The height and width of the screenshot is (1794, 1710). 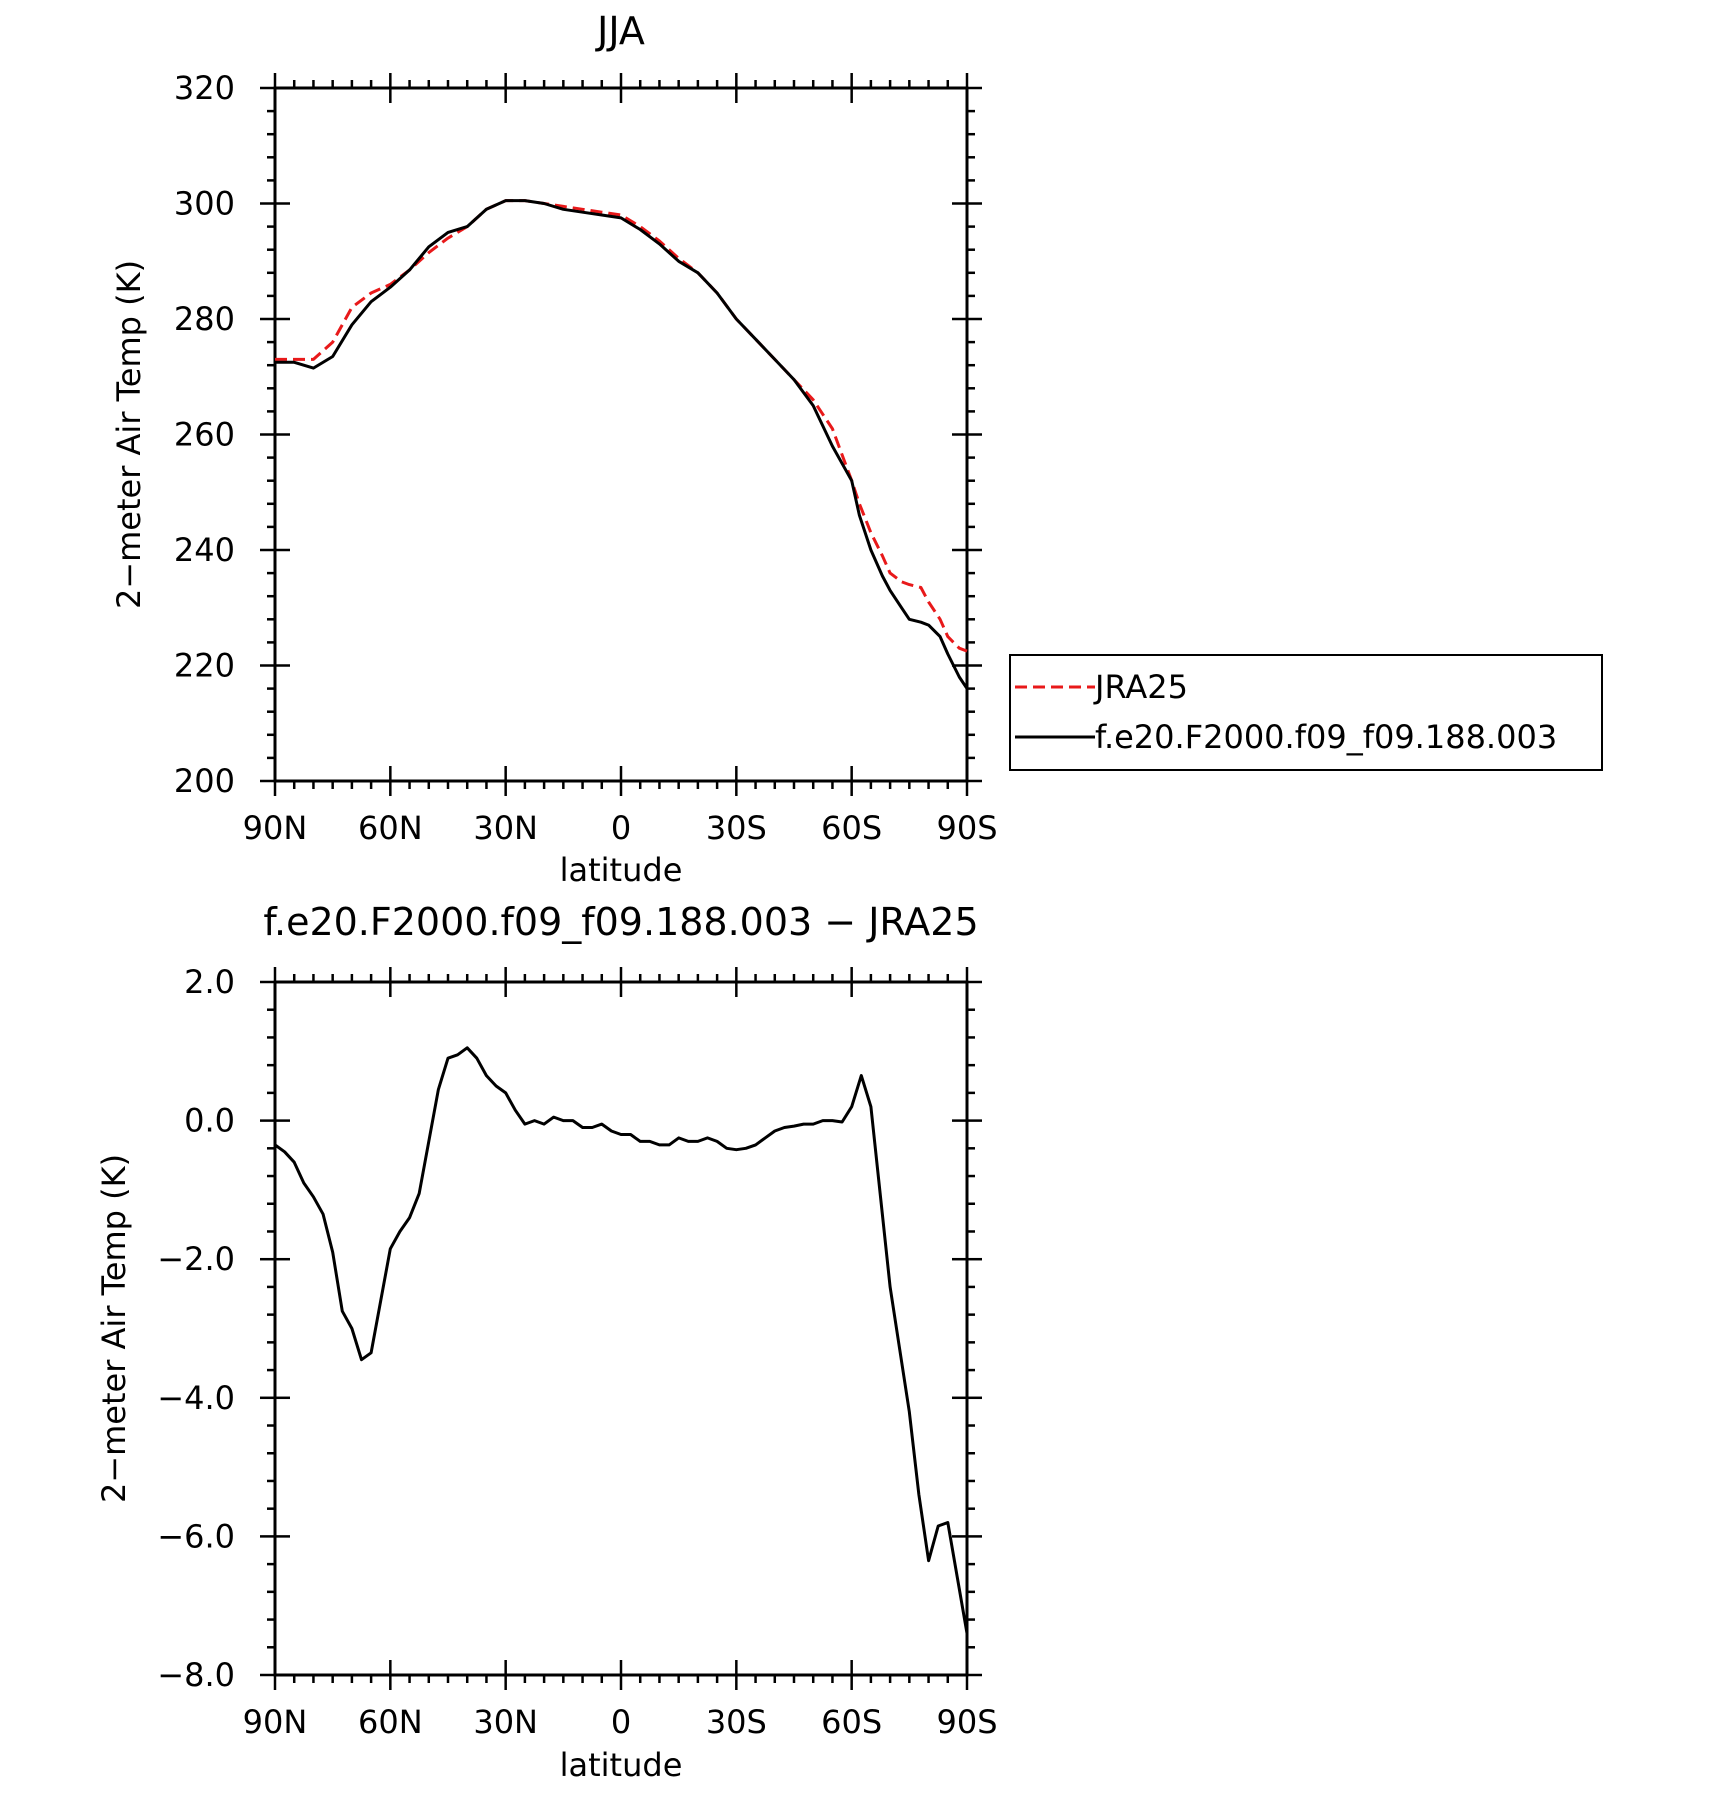 What do you see at coordinates (204, 781) in the screenshot?
I see `y-tick-label: 200` at bounding box center [204, 781].